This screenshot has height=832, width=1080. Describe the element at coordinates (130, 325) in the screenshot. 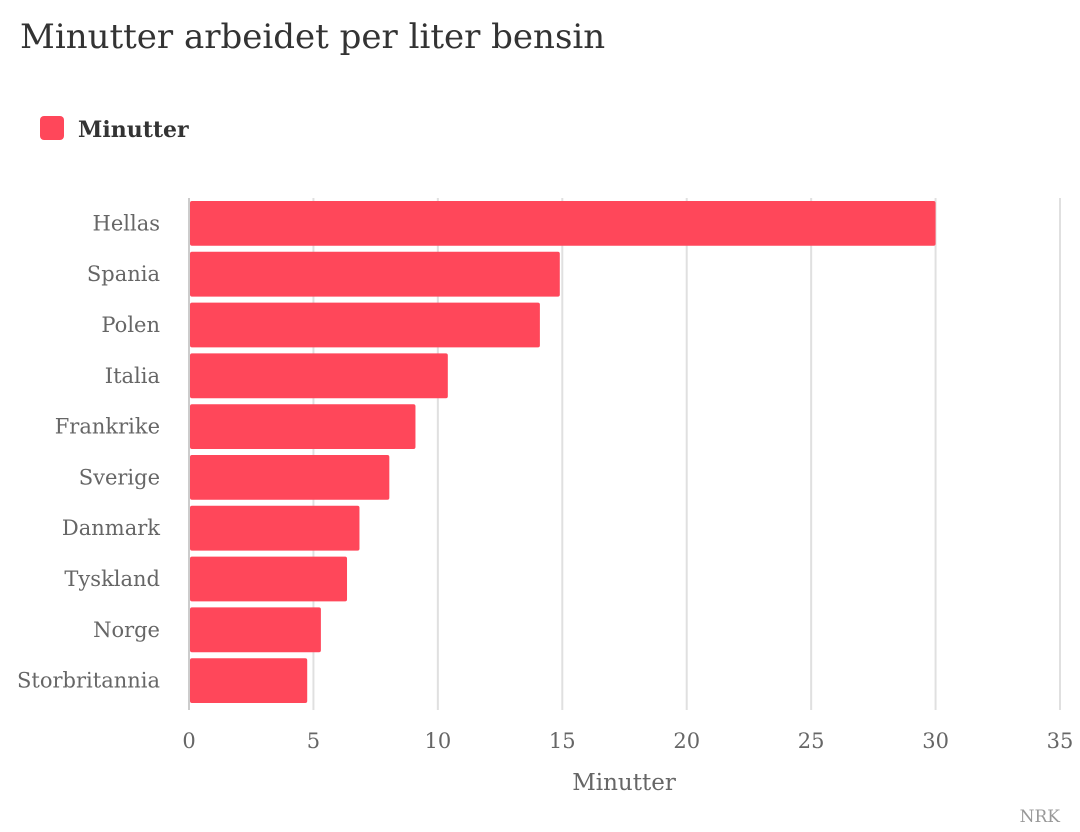

I see `category-label-polen: Polen` at that location.